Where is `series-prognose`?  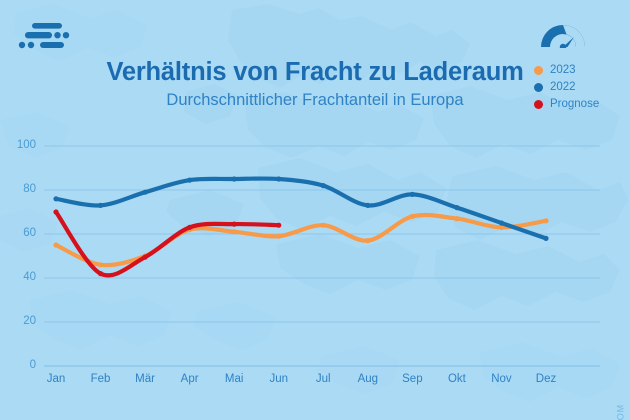
series-prognose is located at coordinates (167, 243).